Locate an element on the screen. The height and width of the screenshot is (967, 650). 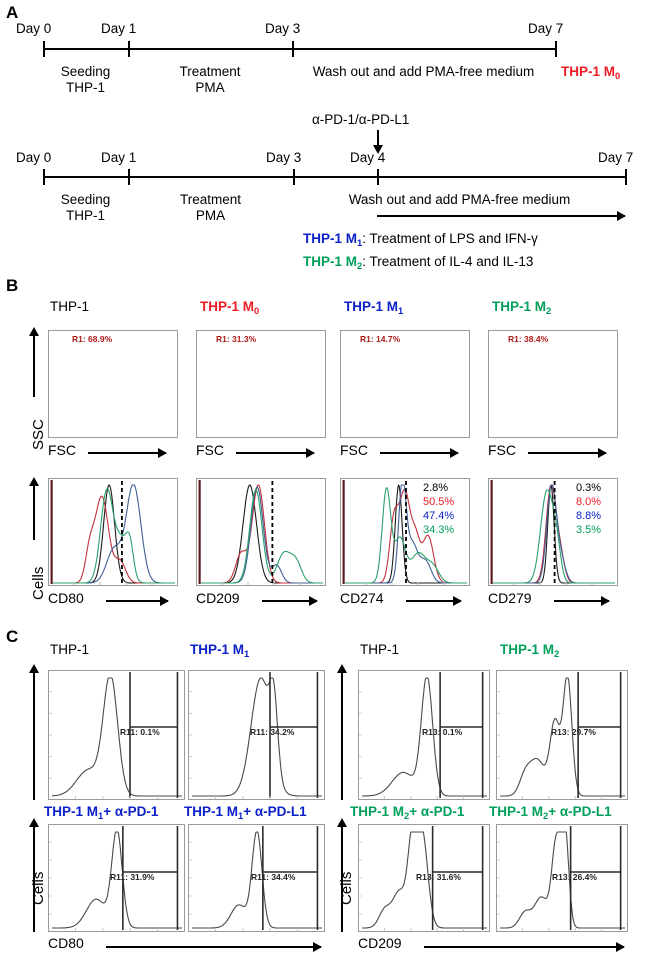
panelb-col-title-2: THP-1 M1 is located at coordinates (374, 308).